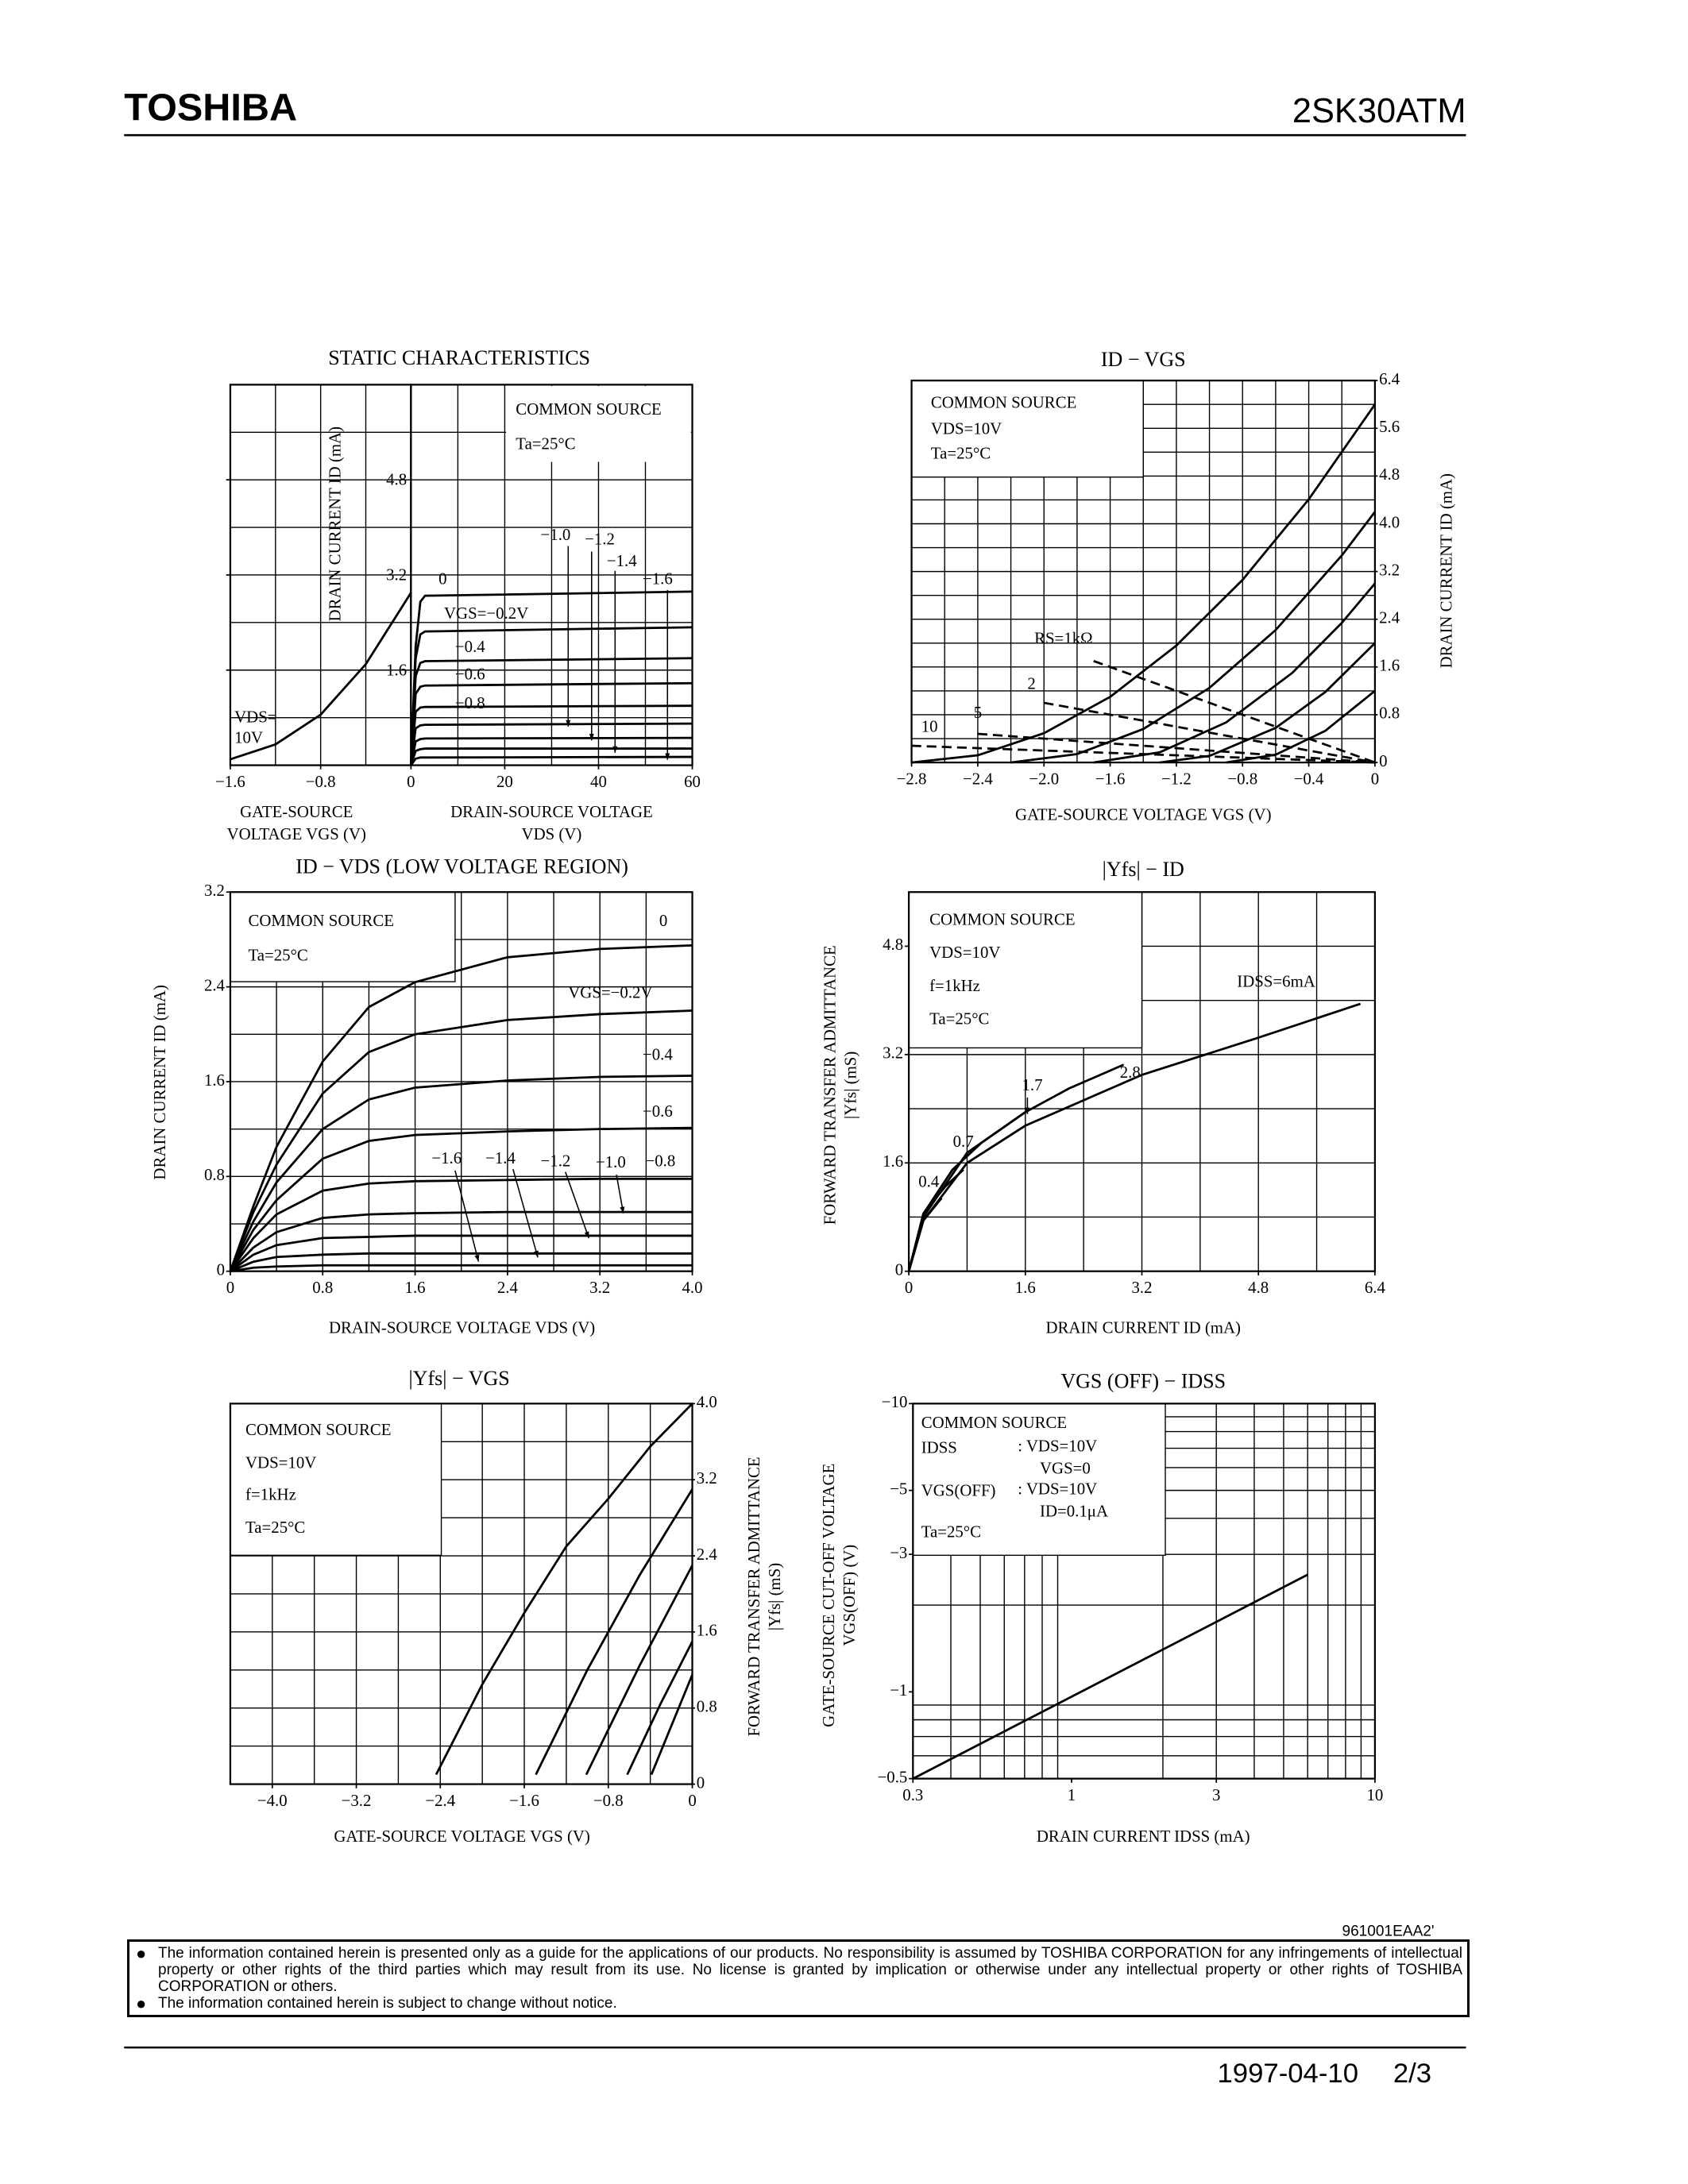 The width and height of the screenshot is (1688, 2184). I want to click on curve-label: −0.8, so click(470, 702).